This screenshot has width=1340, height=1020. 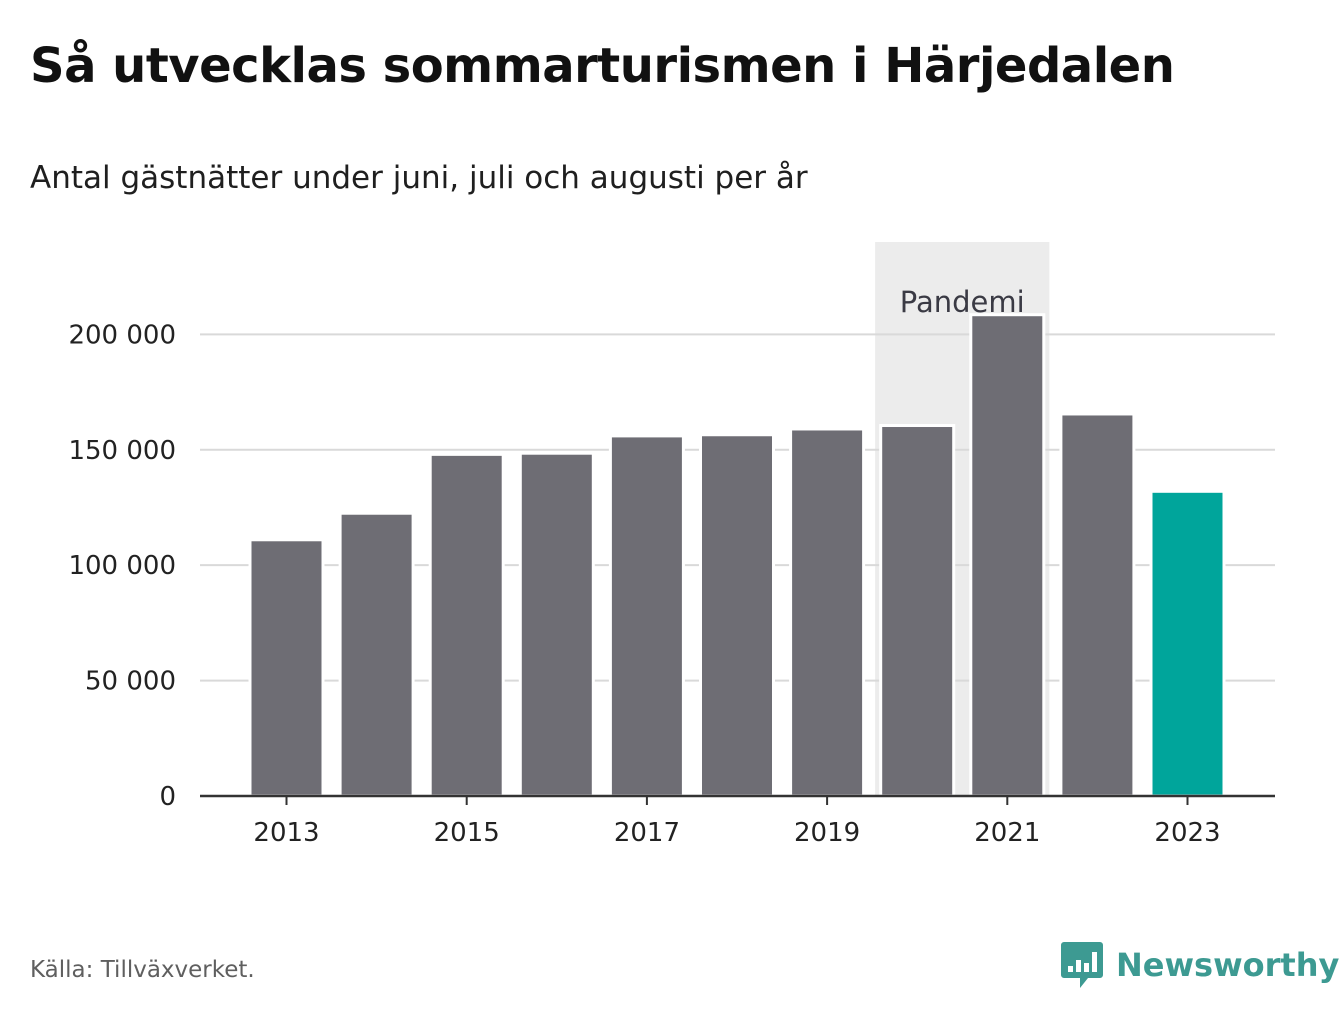 I want to click on bar-2019, so click(x=827, y=612).